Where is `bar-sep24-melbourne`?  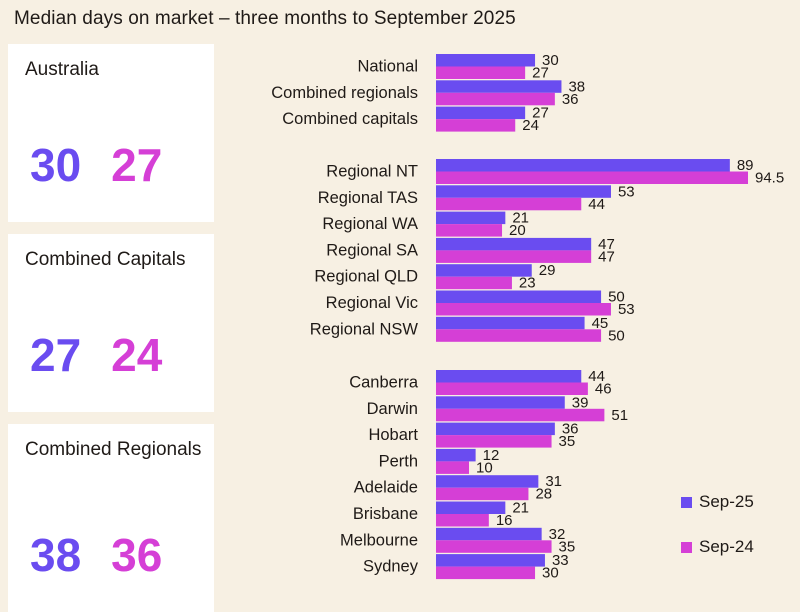
bar-sep24-melbourne is located at coordinates (494, 546).